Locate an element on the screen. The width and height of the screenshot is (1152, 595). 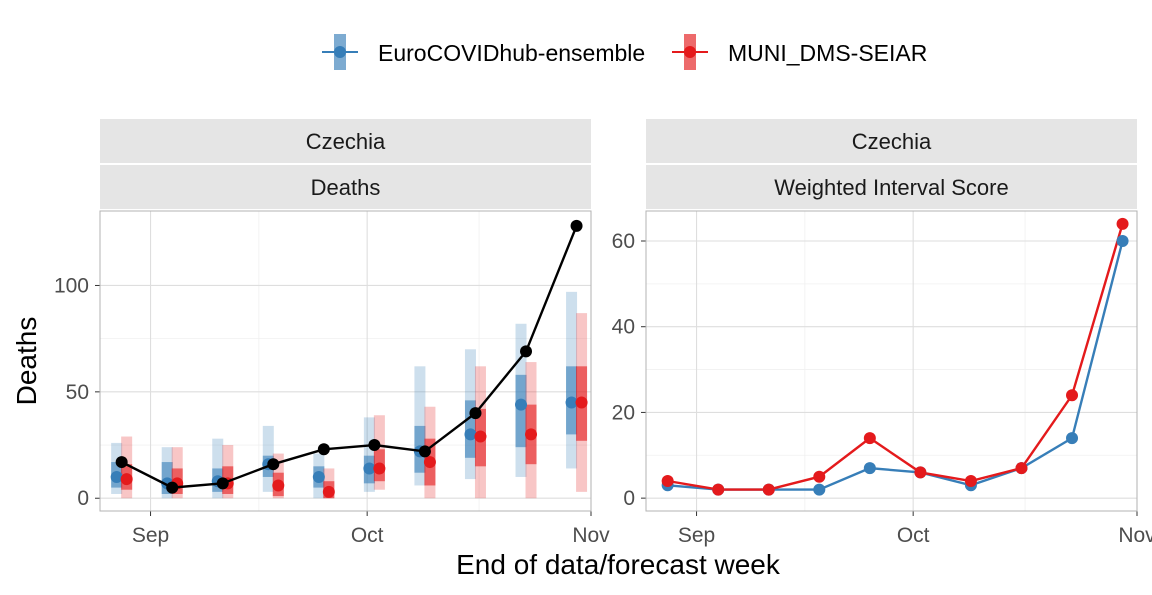
left-x-tick-label: Nov is located at coordinates (591, 535).